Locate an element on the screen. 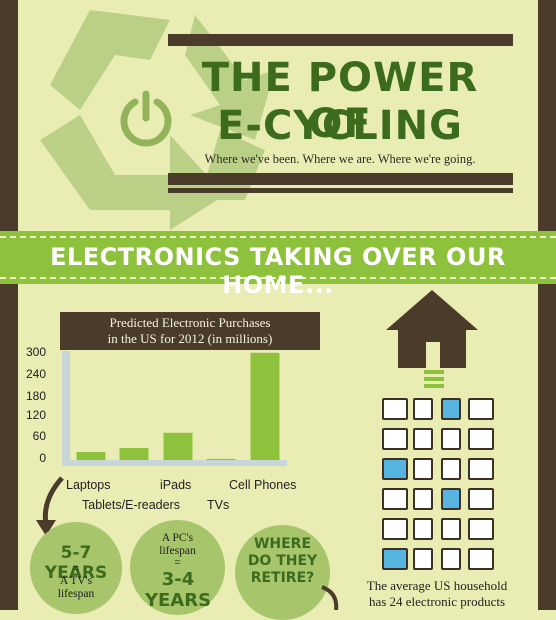 The image size is (556, 620). section-banner is located at coordinates (278, 257).